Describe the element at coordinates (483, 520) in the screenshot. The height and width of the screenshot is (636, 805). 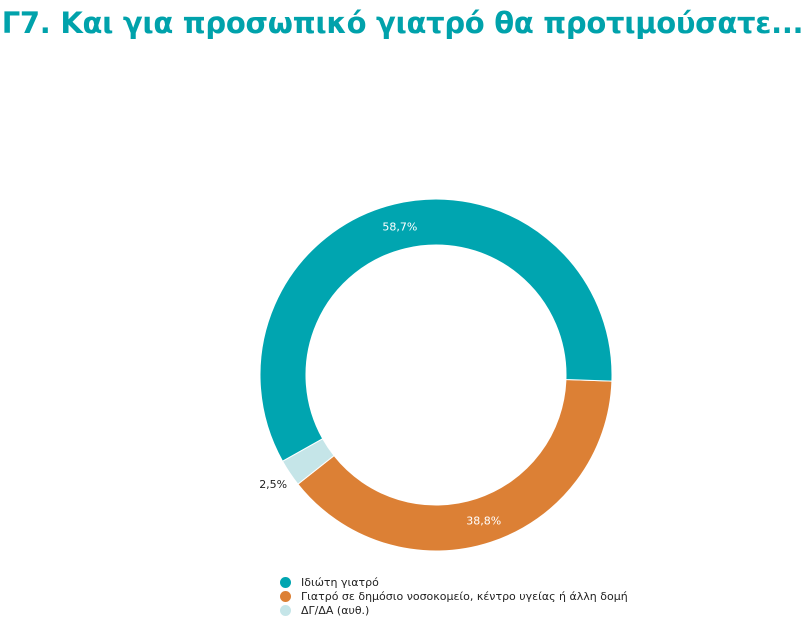
I see `data-label: 38,8%` at that location.